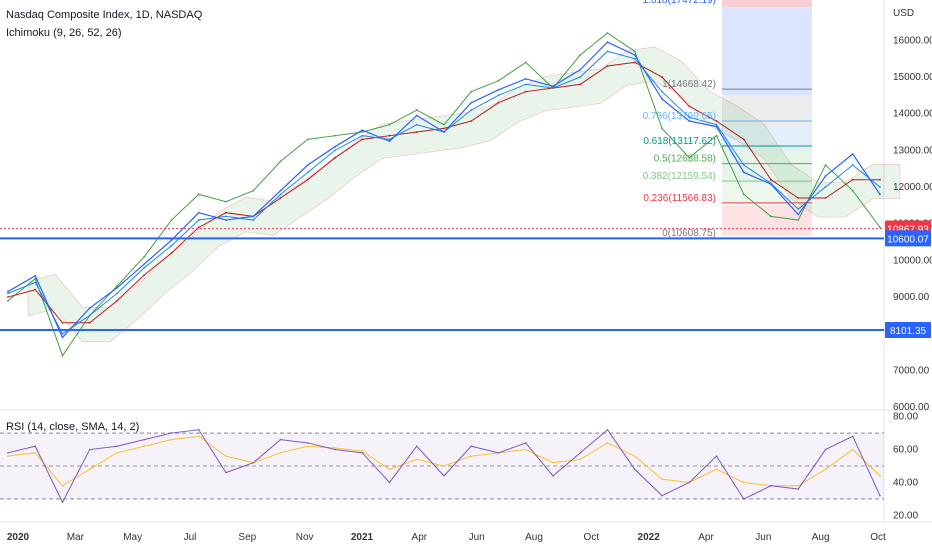  I want to click on price-badge-label: 10867.93, so click(908, 230).